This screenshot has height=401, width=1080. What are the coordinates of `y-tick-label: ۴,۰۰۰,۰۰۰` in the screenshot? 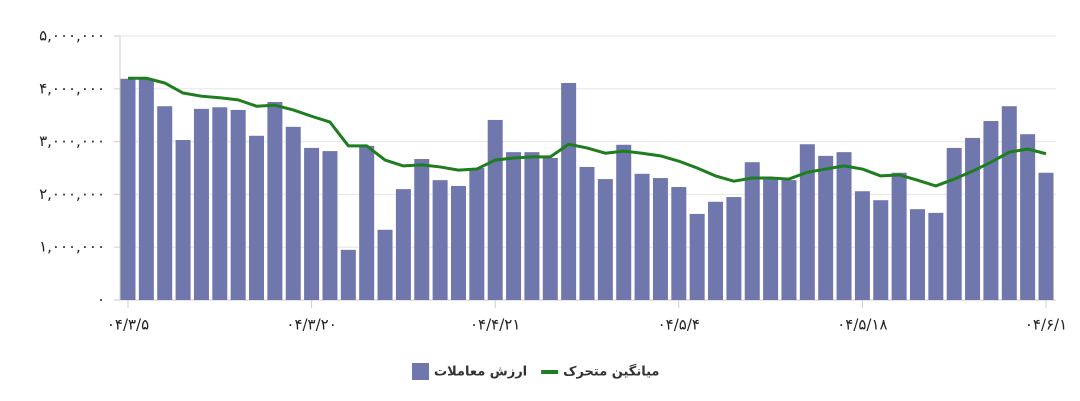 It's located at (72, 88).